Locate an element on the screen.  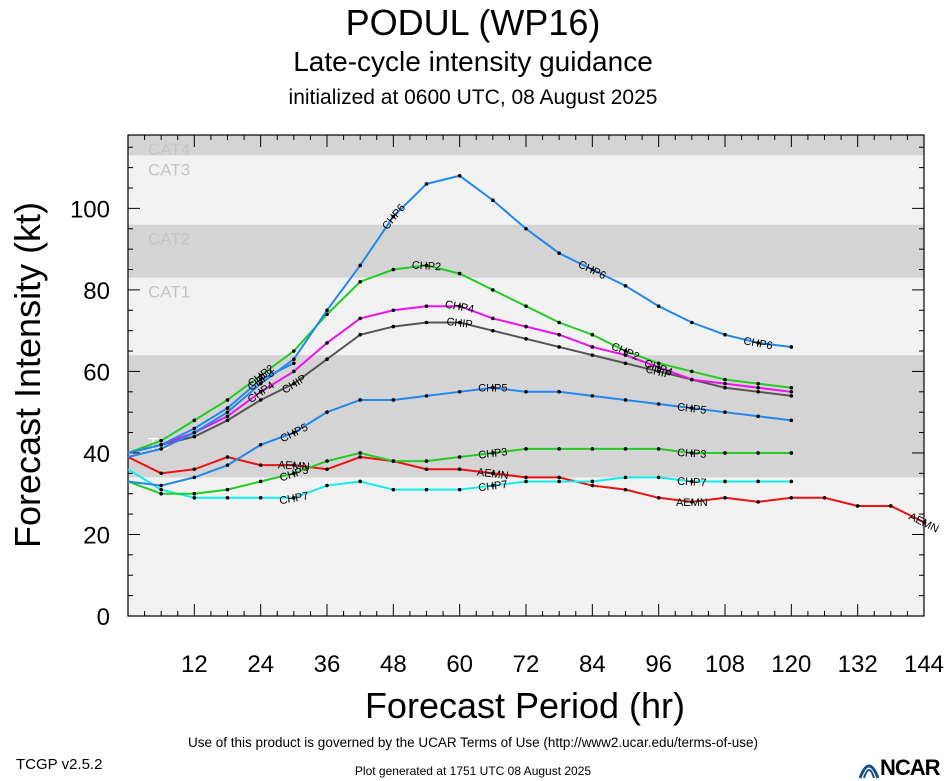
band-label-cat2: CAT2 is located at coordinates (169, 239).